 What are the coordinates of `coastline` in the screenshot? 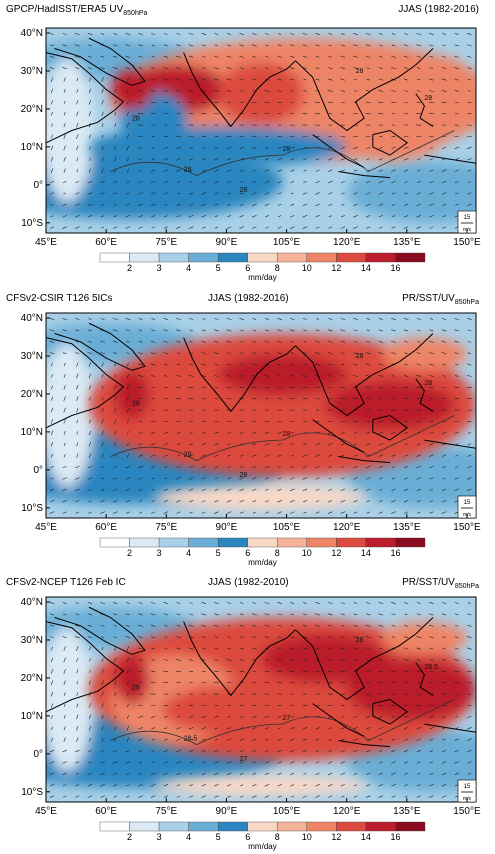 It's located at (100, 346).